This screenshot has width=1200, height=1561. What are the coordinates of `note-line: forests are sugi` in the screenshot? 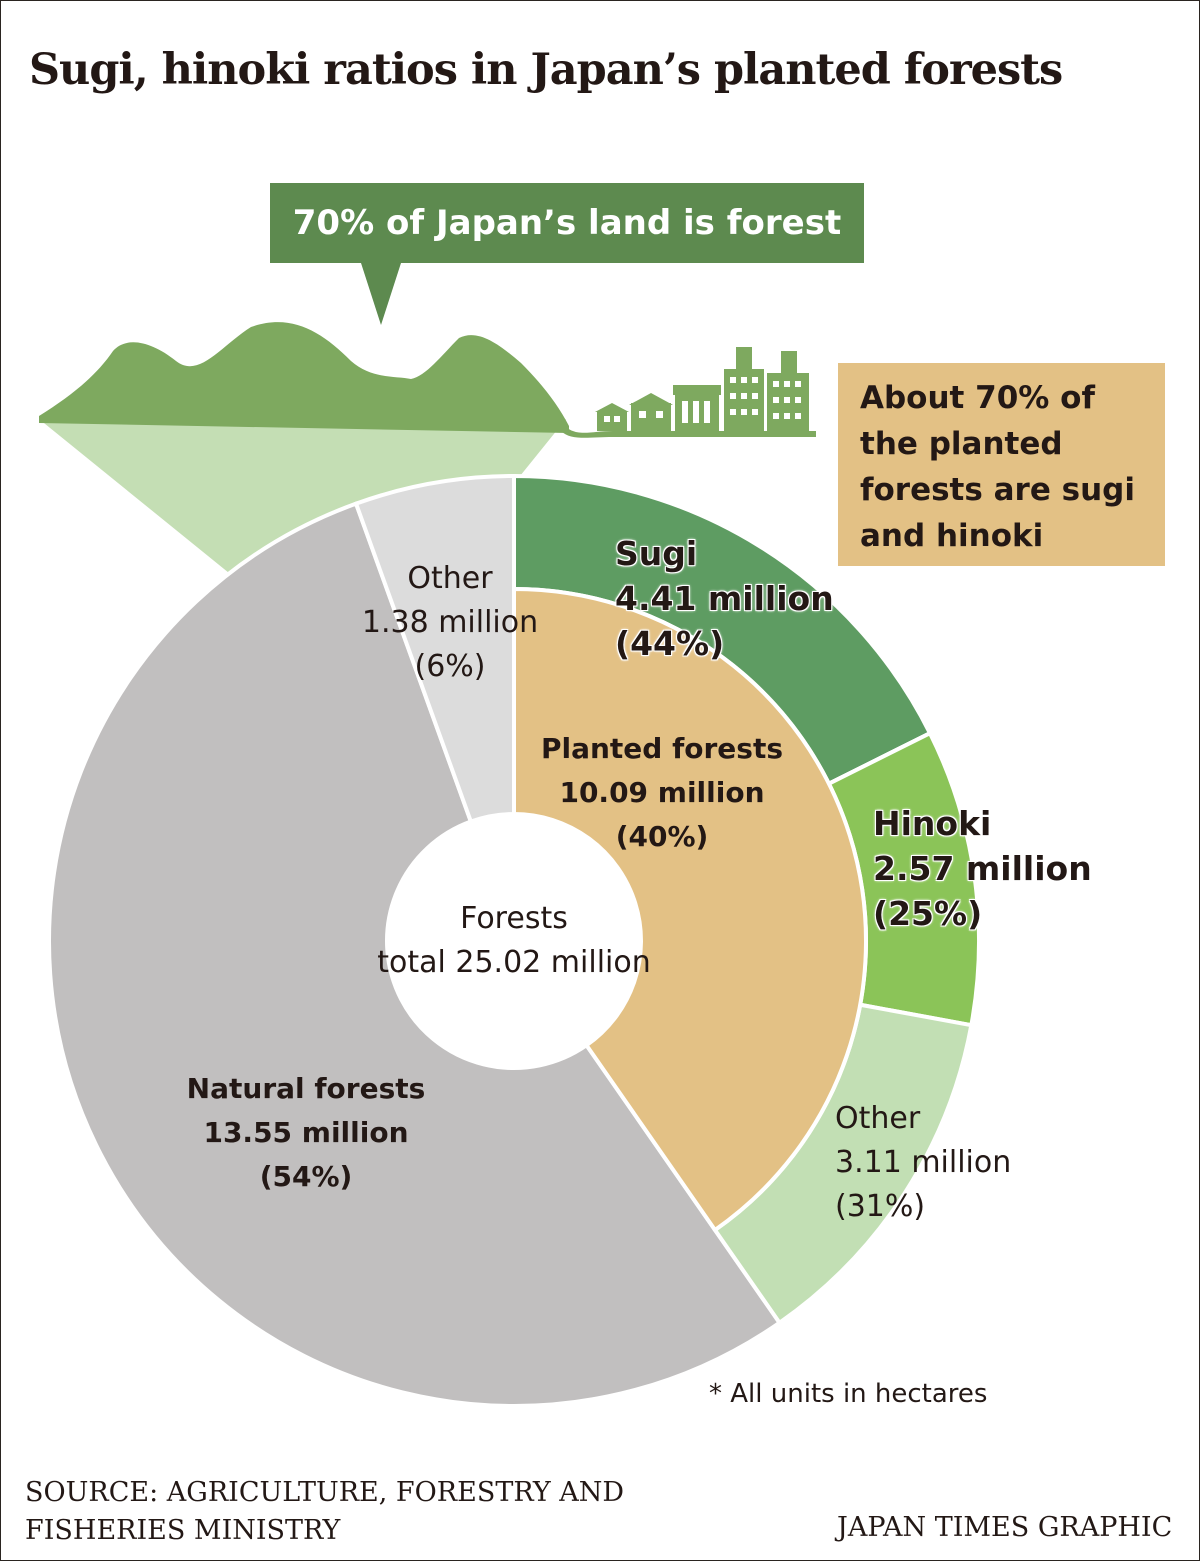 It's located at (997, 490).